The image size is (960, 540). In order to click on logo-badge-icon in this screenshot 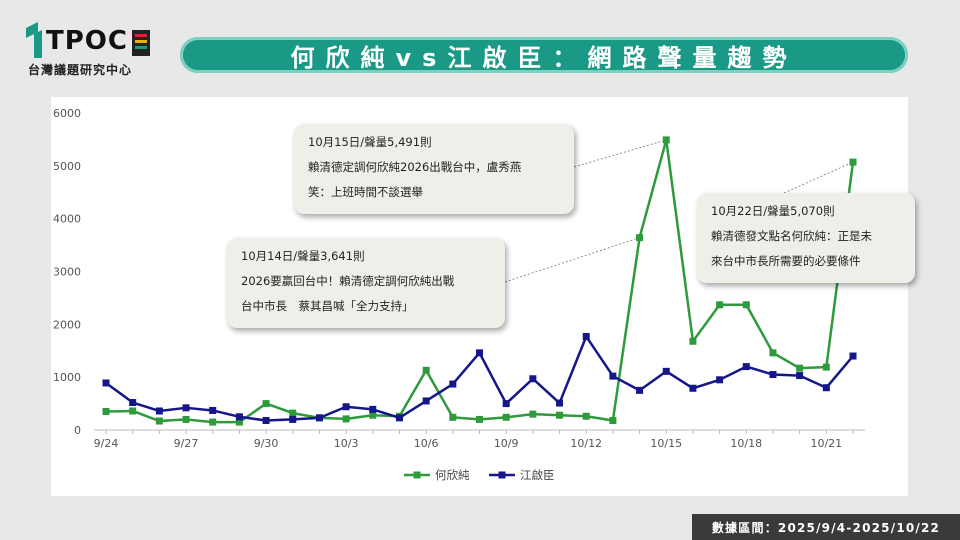, I will do `click(141, 43)`.